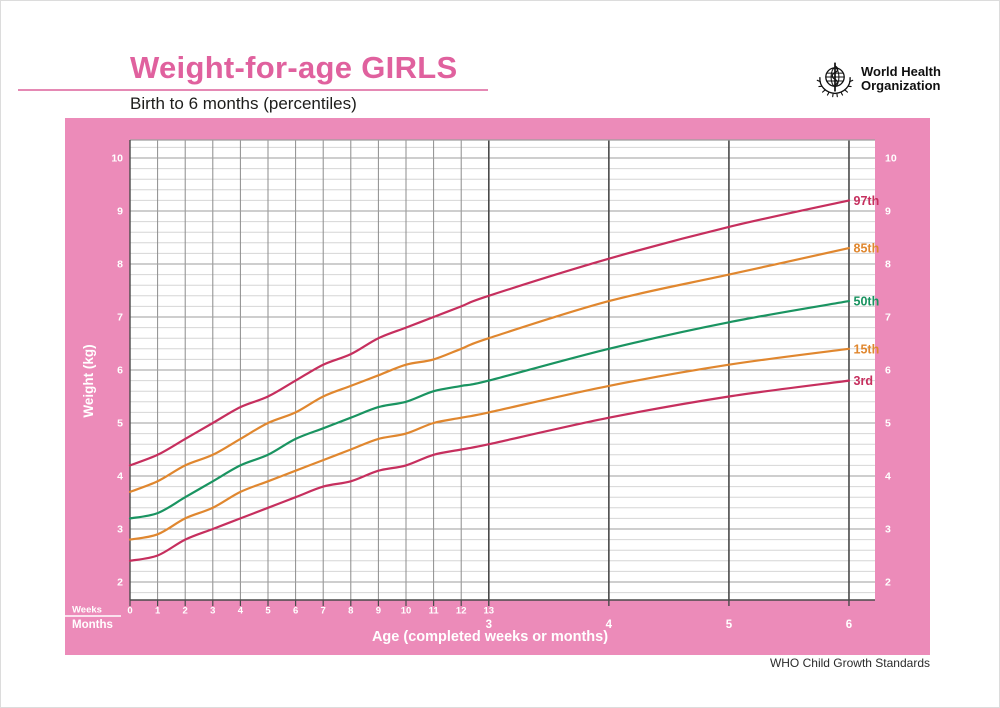 Image resolution: width=1000 pixels, height=708 pixels. I want to click on week-tick-label-12: 12, so click(461, 611).